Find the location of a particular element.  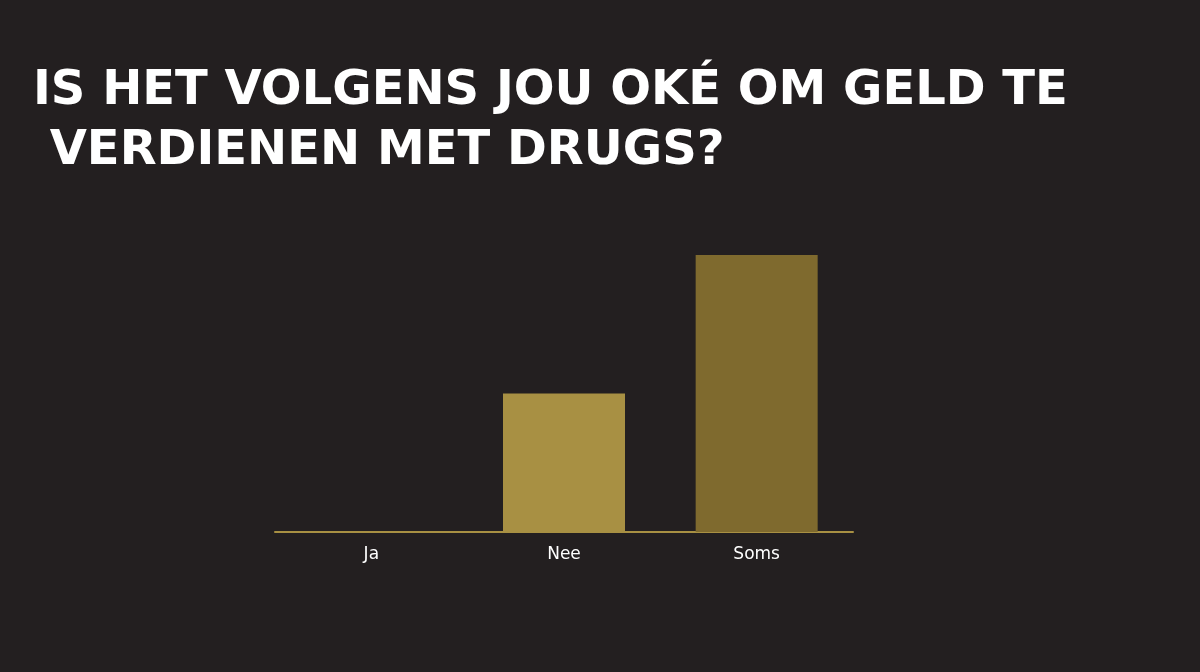

x-tick-label: Nee is located at coordinates (564, 552).